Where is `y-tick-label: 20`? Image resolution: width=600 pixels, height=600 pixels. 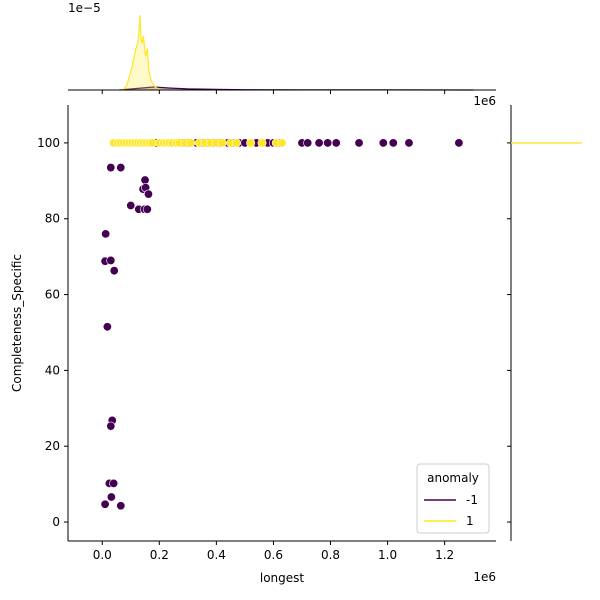 y-tick-label: 20 is located at coordinates (52, 446).